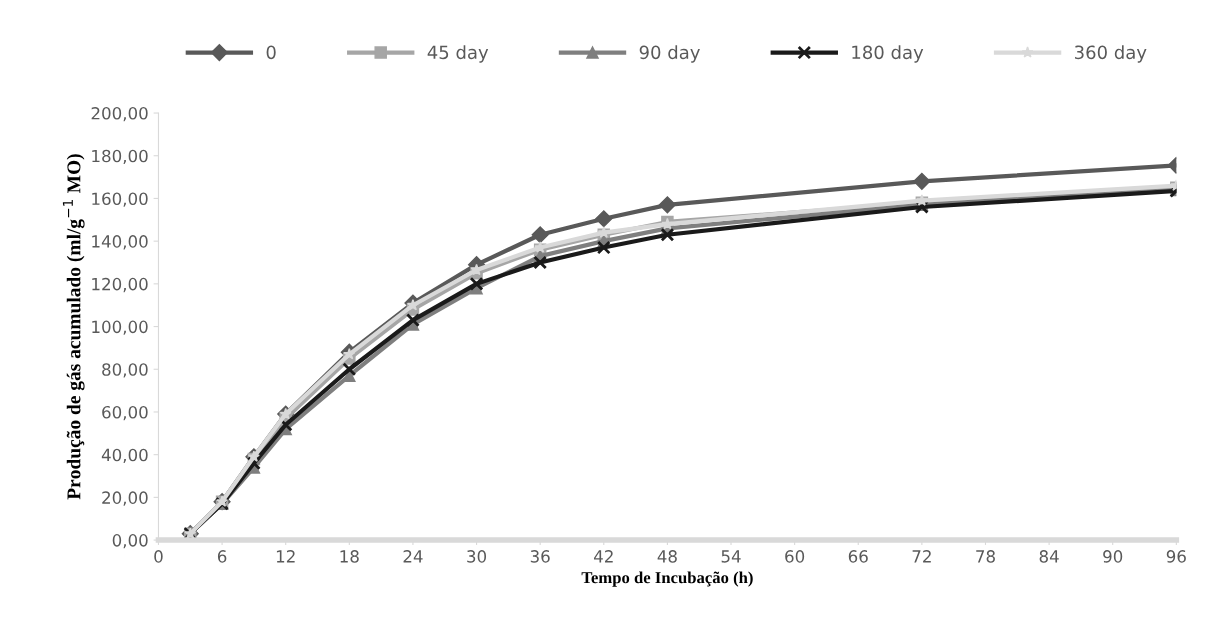 Image resolution: width=1219 pixels, height=628 pixels. What do you see at coordinates (73, 327) in the screenshot?
I see `y-axis-title: Produção de gás acumulado (ml/g$^{−1}$ MO)` at bounding box center [73, 327].